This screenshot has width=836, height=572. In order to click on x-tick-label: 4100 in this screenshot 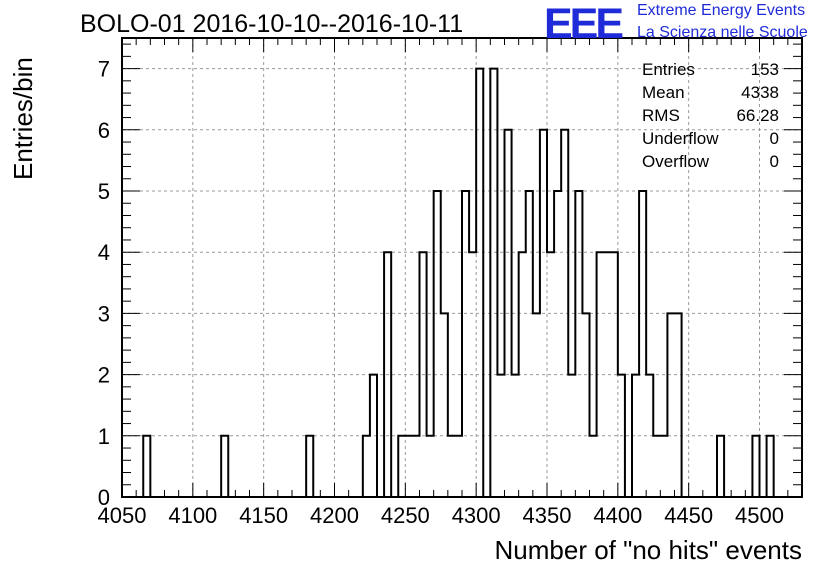, I will do `click(192, 515)`.